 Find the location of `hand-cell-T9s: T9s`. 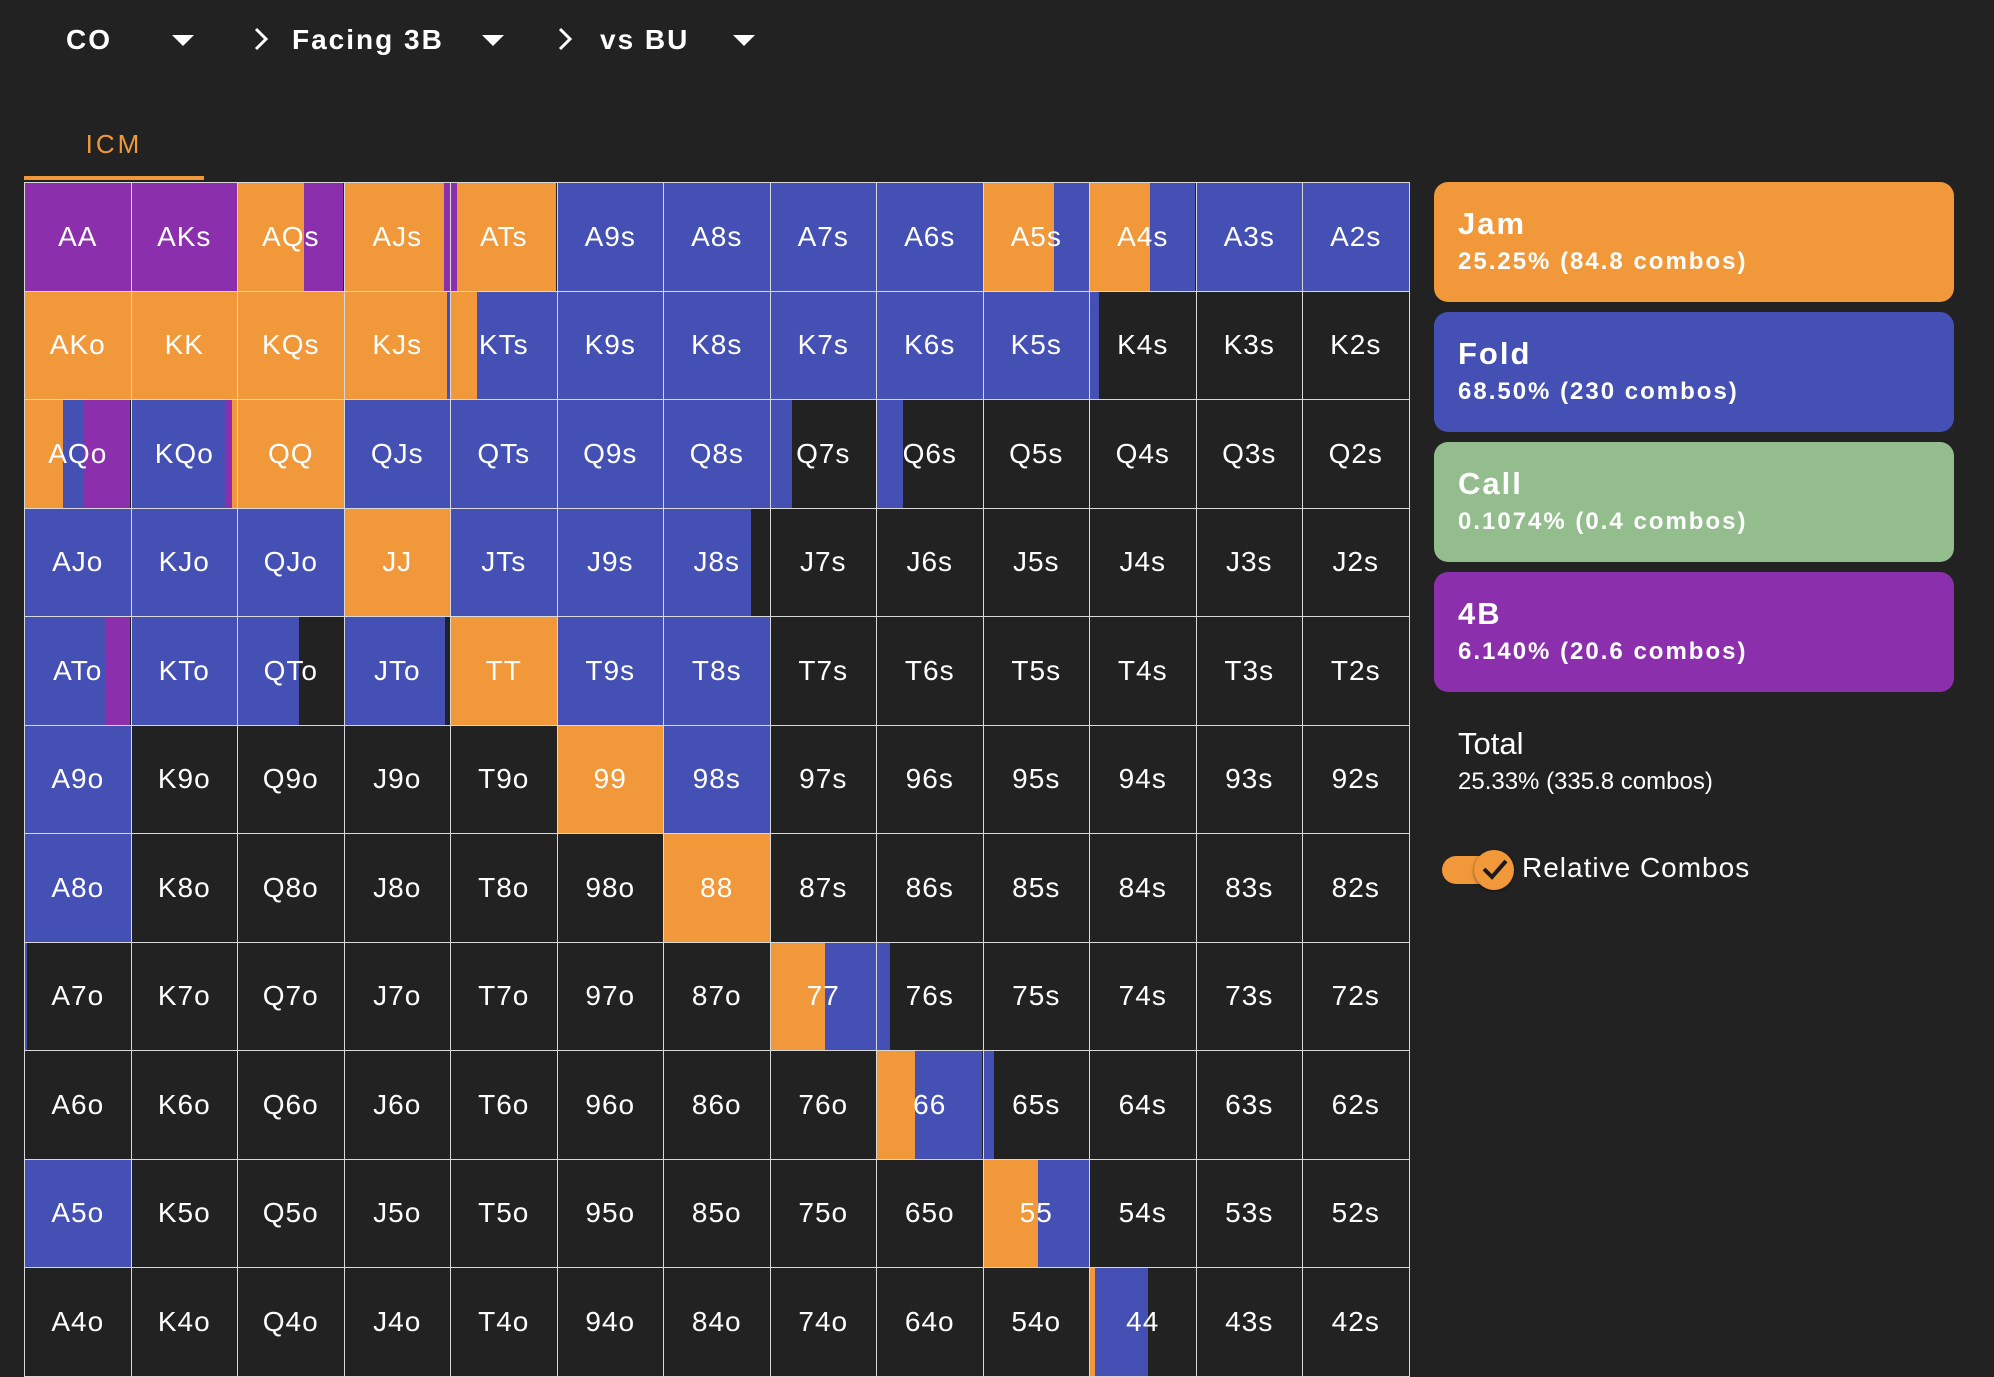

hand-cell-T9s: T9s is located at coordinates (610, 671).